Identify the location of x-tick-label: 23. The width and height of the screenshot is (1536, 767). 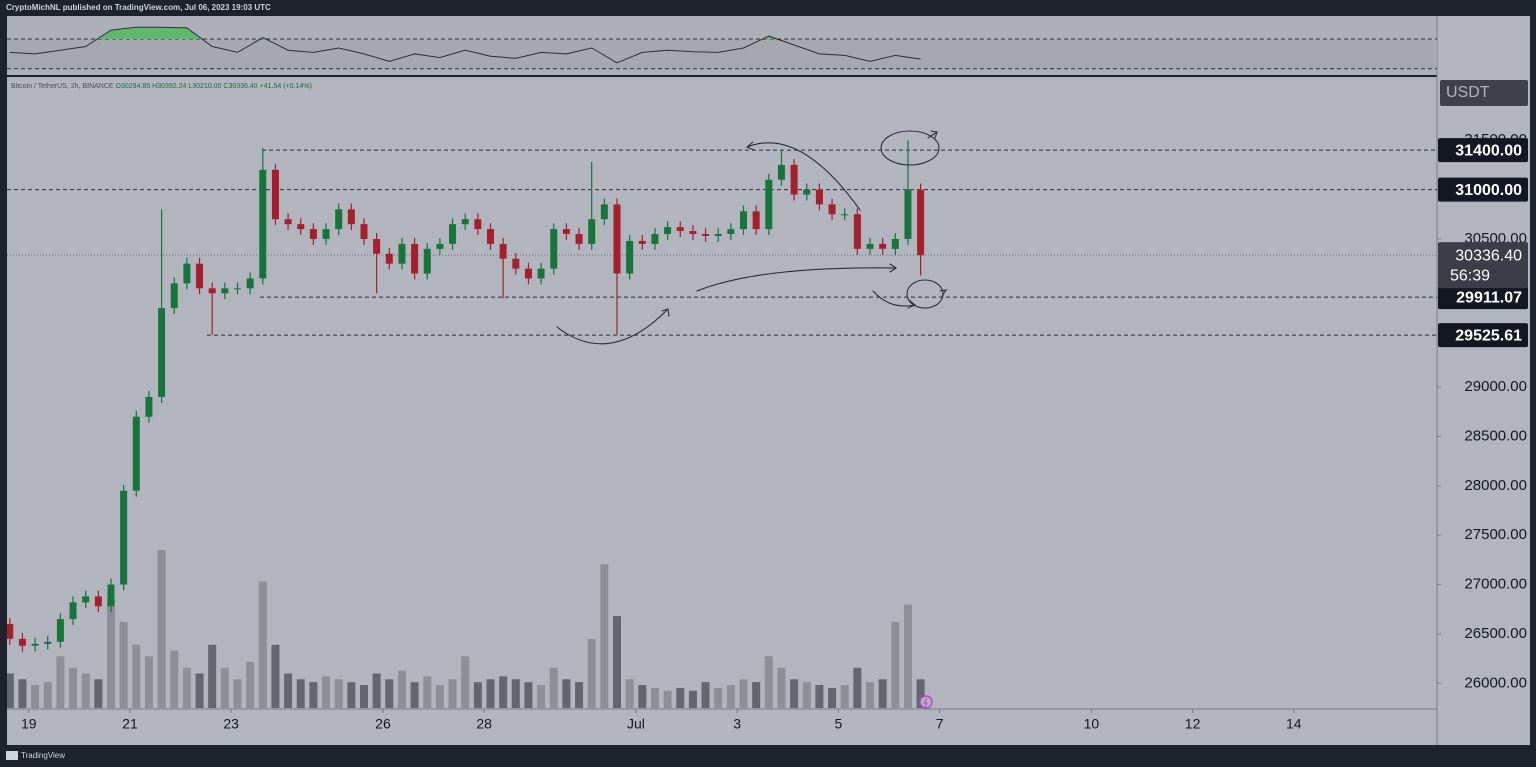
(231, 724).